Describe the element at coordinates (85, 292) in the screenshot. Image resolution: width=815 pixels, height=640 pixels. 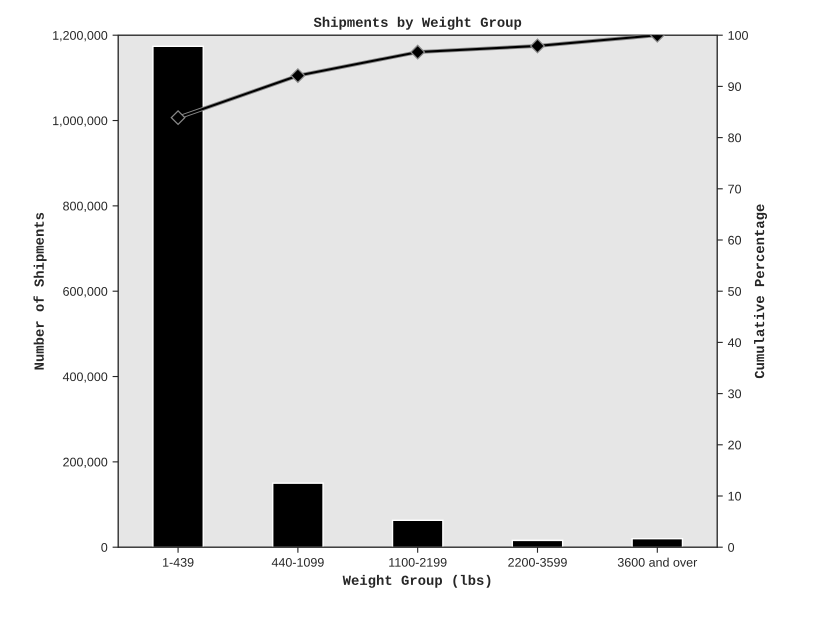
I see `y-tick-label: 600,000` at that location.